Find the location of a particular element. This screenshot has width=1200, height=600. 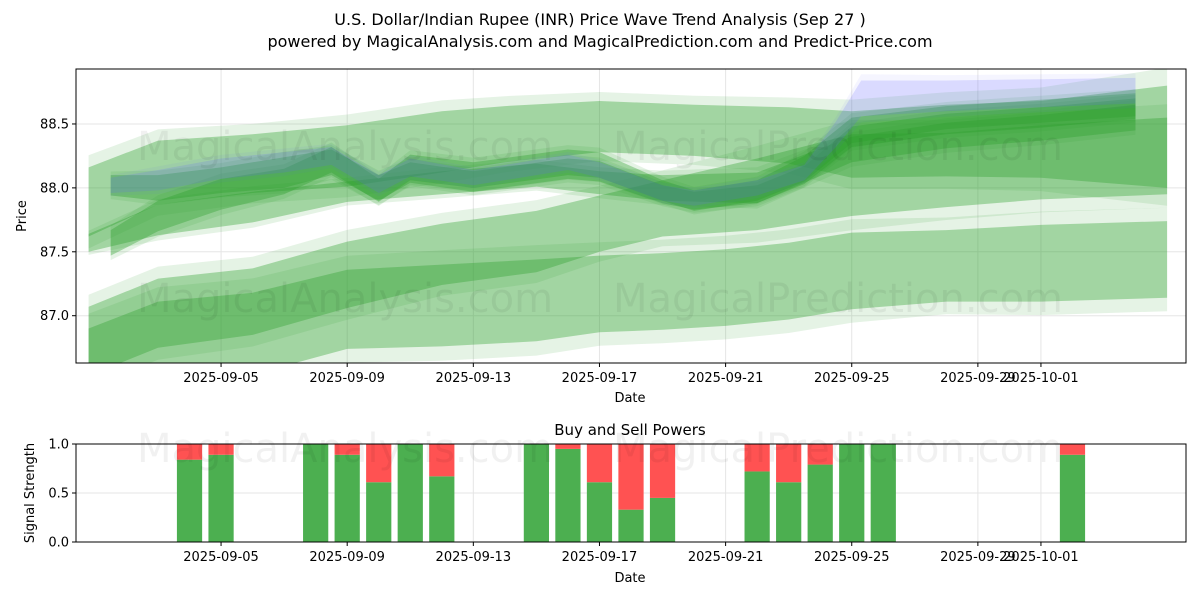

price-x-tick-label: 2025-09-21 is located at coordinates (726, 378).